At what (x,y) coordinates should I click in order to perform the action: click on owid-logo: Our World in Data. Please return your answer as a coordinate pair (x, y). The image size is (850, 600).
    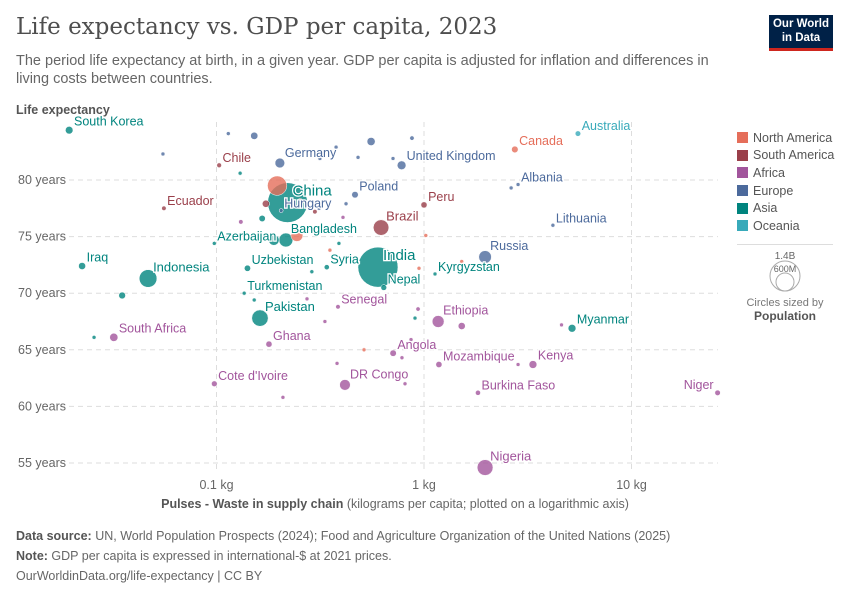
    Looking at the image, I should click on (801, 33).